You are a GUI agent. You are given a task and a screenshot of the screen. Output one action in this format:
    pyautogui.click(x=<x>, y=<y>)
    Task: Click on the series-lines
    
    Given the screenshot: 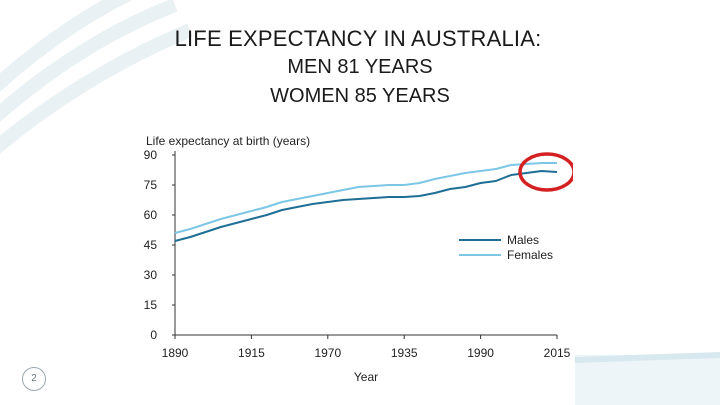 What is the action you would take?
    pyautogui.click(x=366, y=202)
    